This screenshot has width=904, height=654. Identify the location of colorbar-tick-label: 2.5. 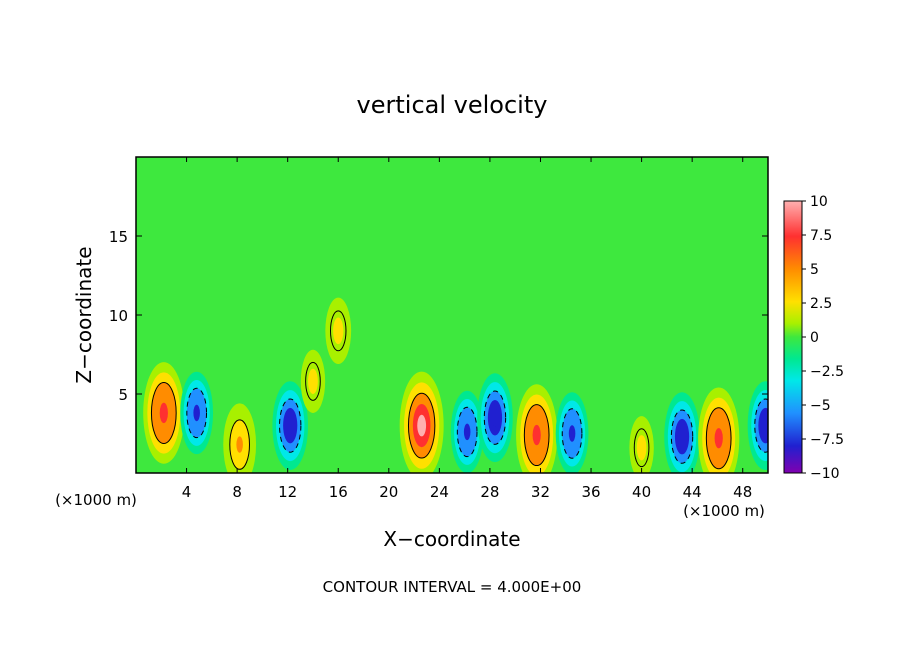
(821, 304).